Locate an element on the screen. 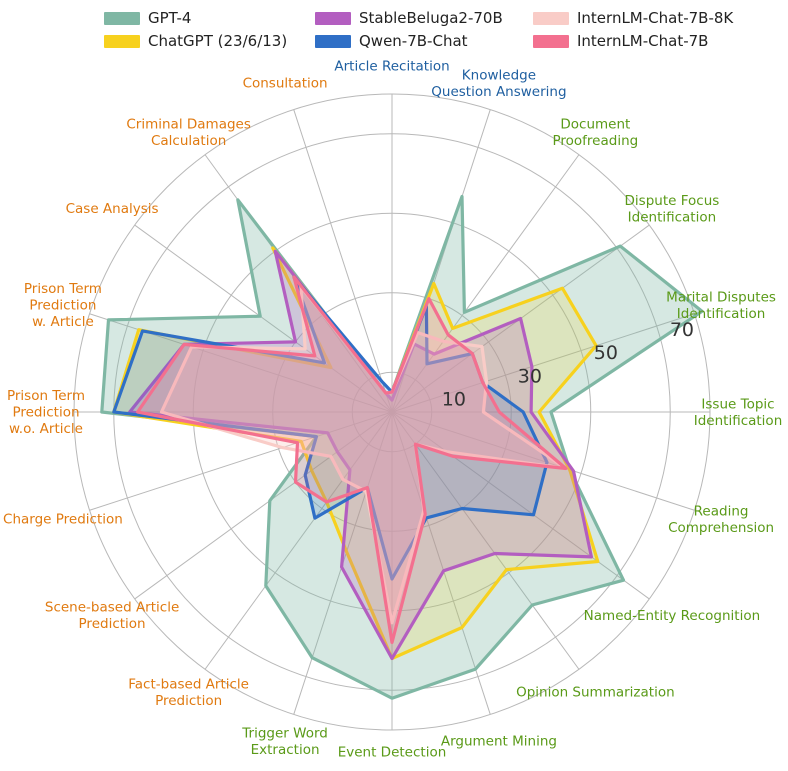 The height and width of the screenshot is (771, 788). axis-label: Charge Prediction is located at coordinates (63, 520).